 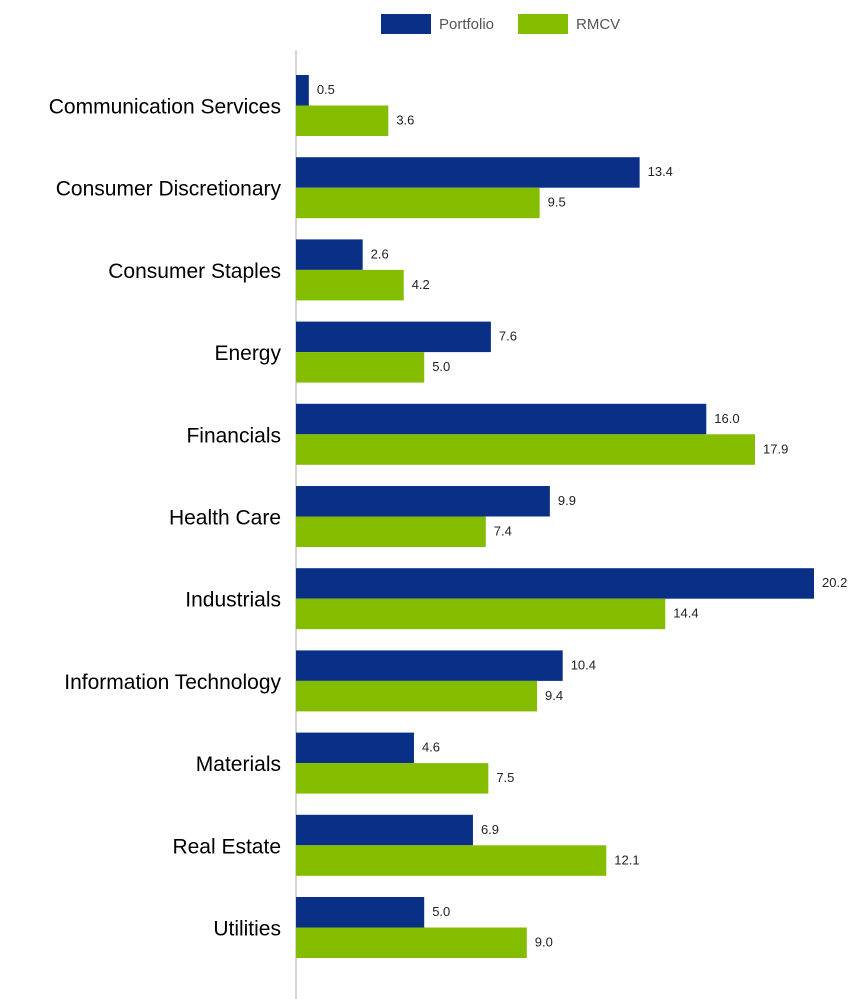 I want to click on bar-portfolio-health-care, so click(x=423, y=501).